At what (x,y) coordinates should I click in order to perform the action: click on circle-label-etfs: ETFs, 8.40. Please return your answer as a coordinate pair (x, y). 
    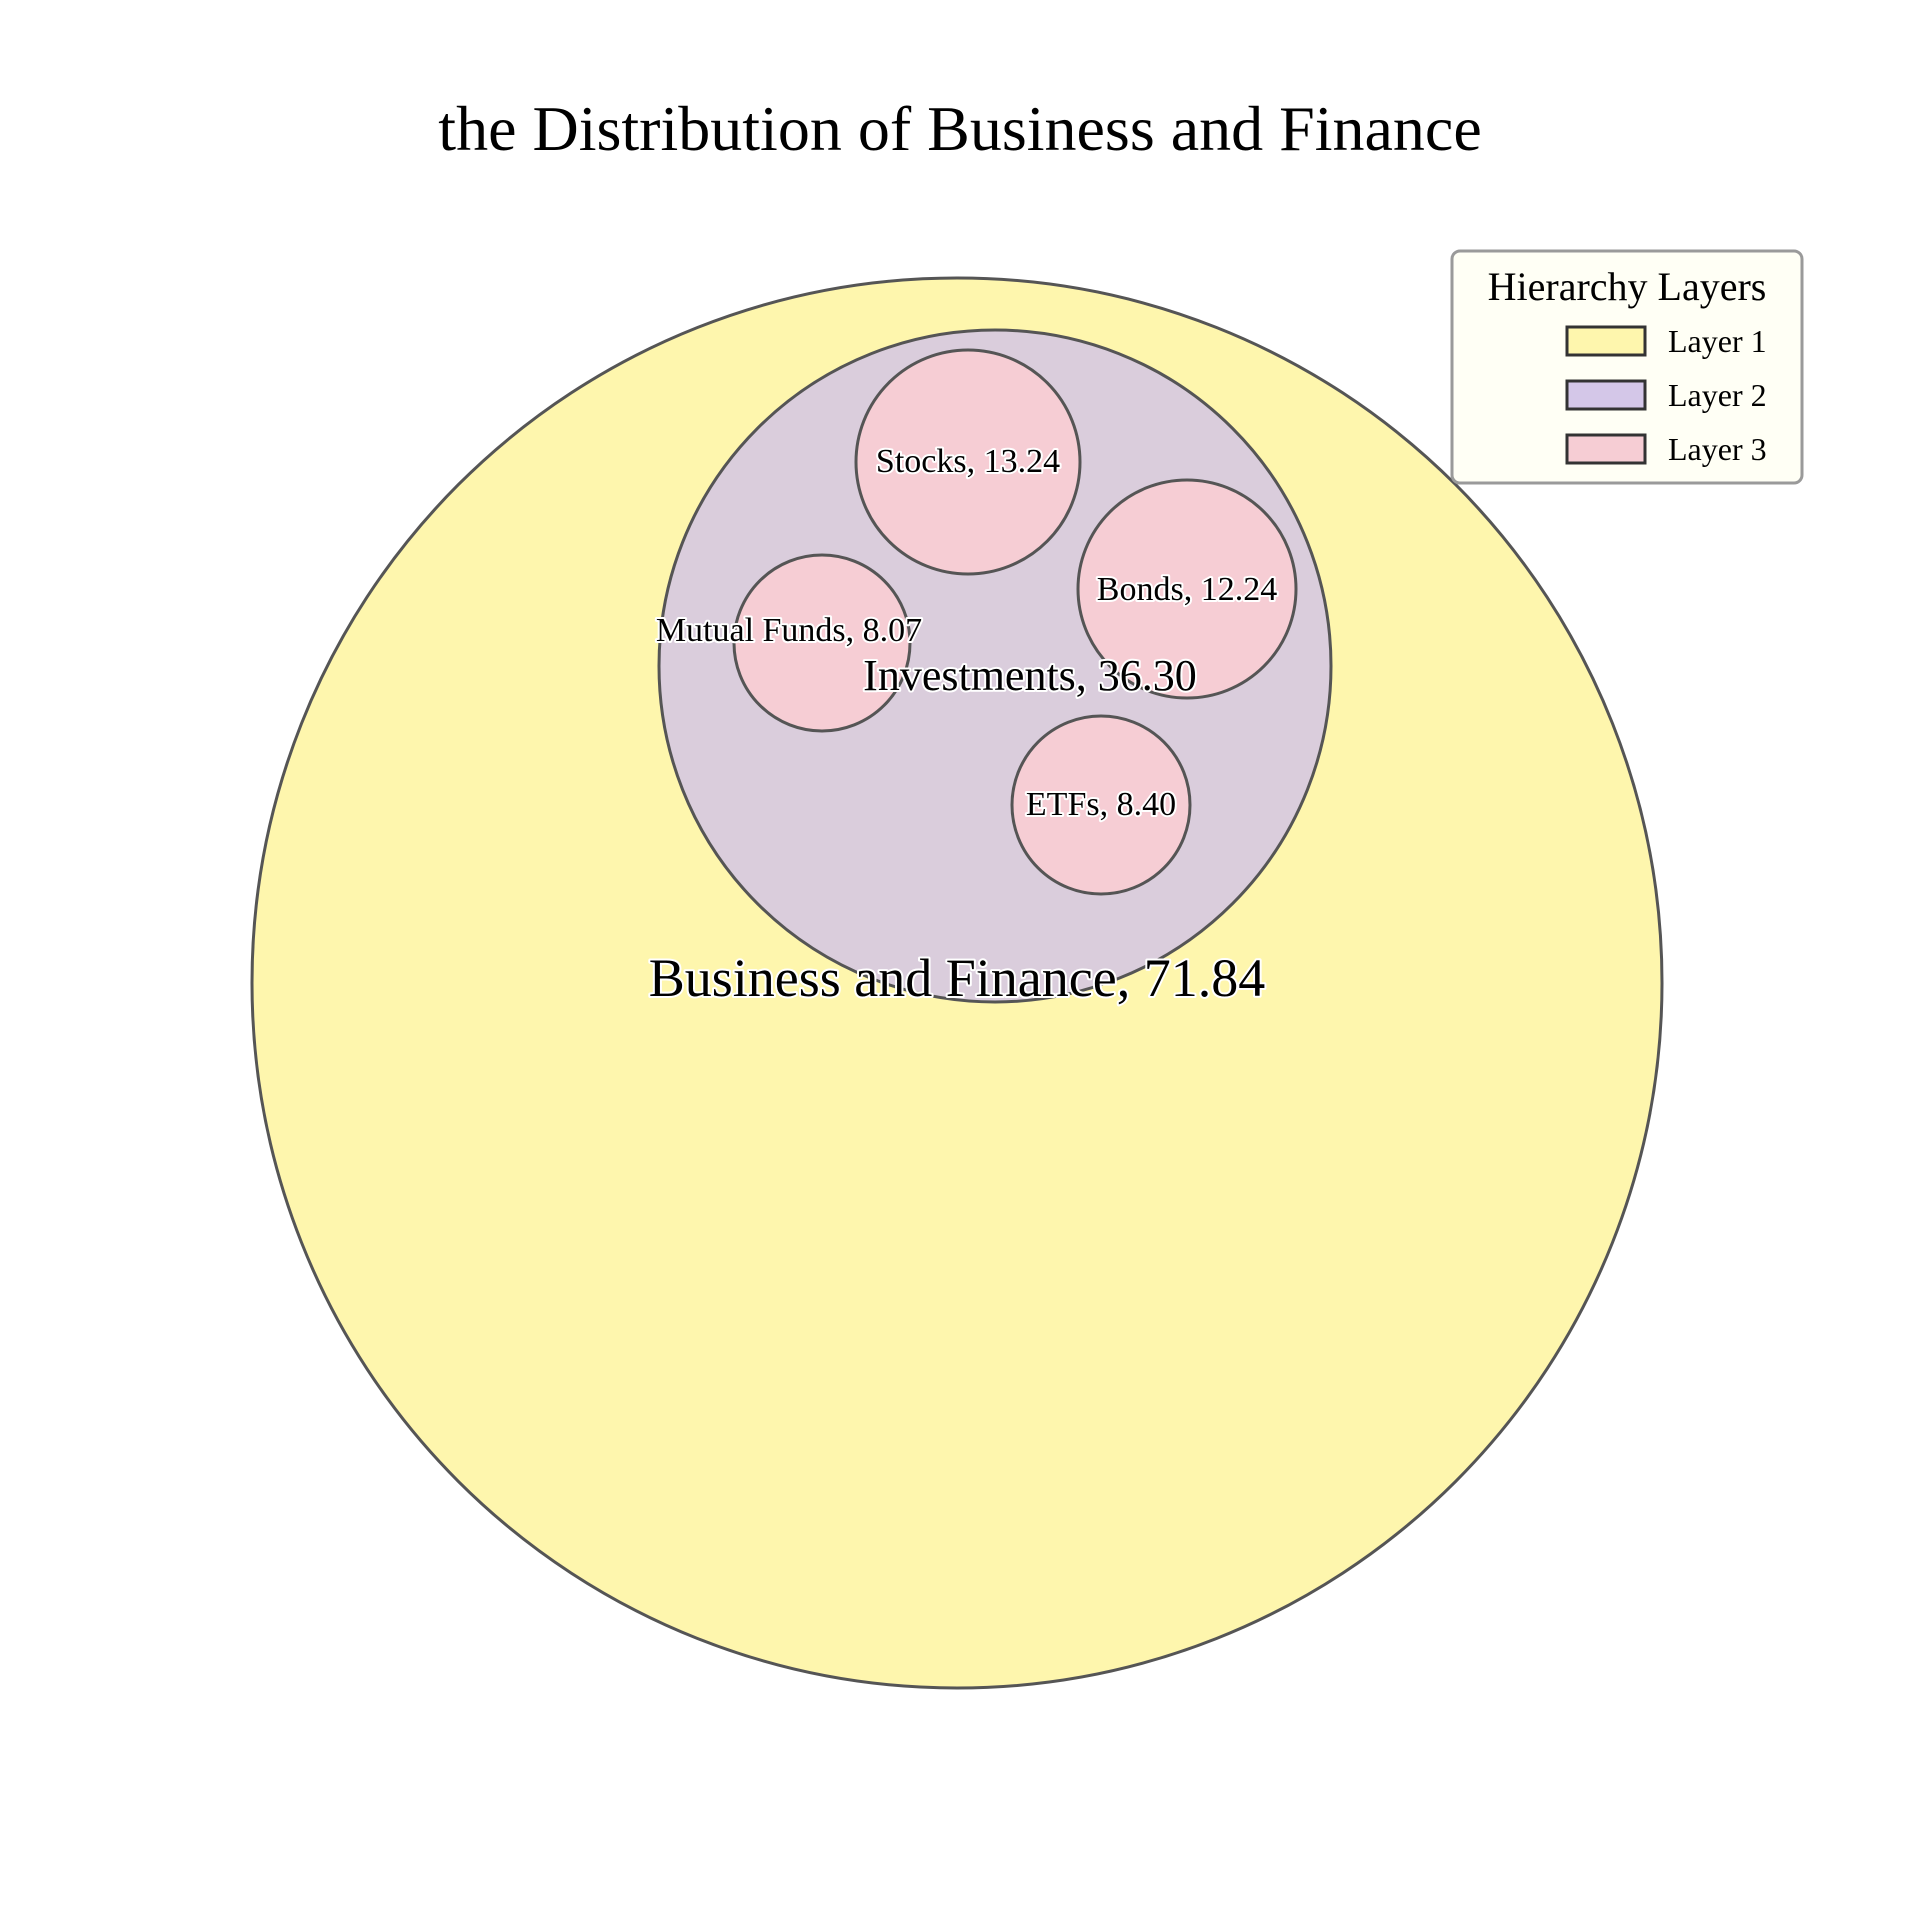
    Looking at the image, I should click on (1101, 804).